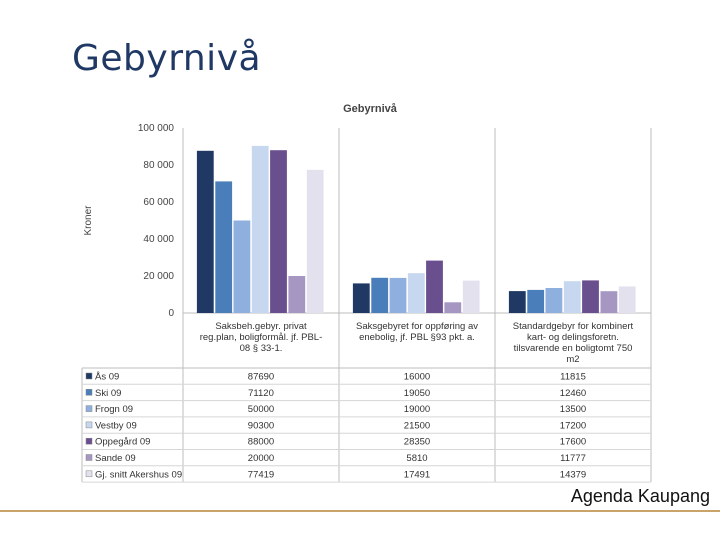  I want to click on data-label: 88000, so click(261, 442).